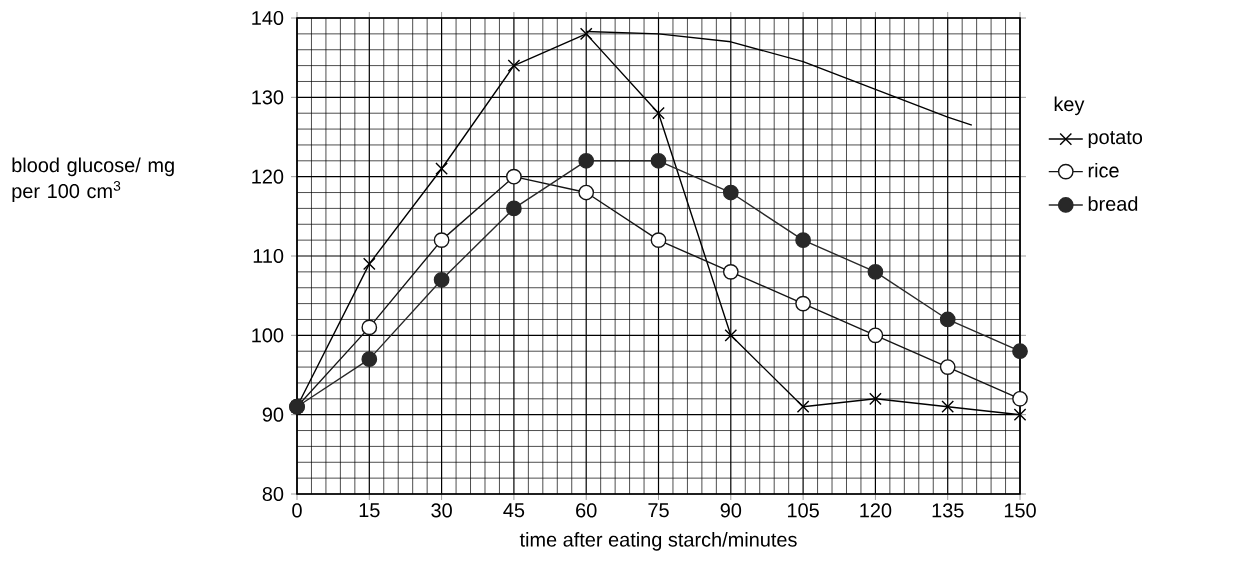 This screenshot has height=562, width=1251. What do you see at coordinates (658, 541) in the screenshot?
I see `x-axis-title: time after eating starch/minutes` at bounding box center [658, 541].